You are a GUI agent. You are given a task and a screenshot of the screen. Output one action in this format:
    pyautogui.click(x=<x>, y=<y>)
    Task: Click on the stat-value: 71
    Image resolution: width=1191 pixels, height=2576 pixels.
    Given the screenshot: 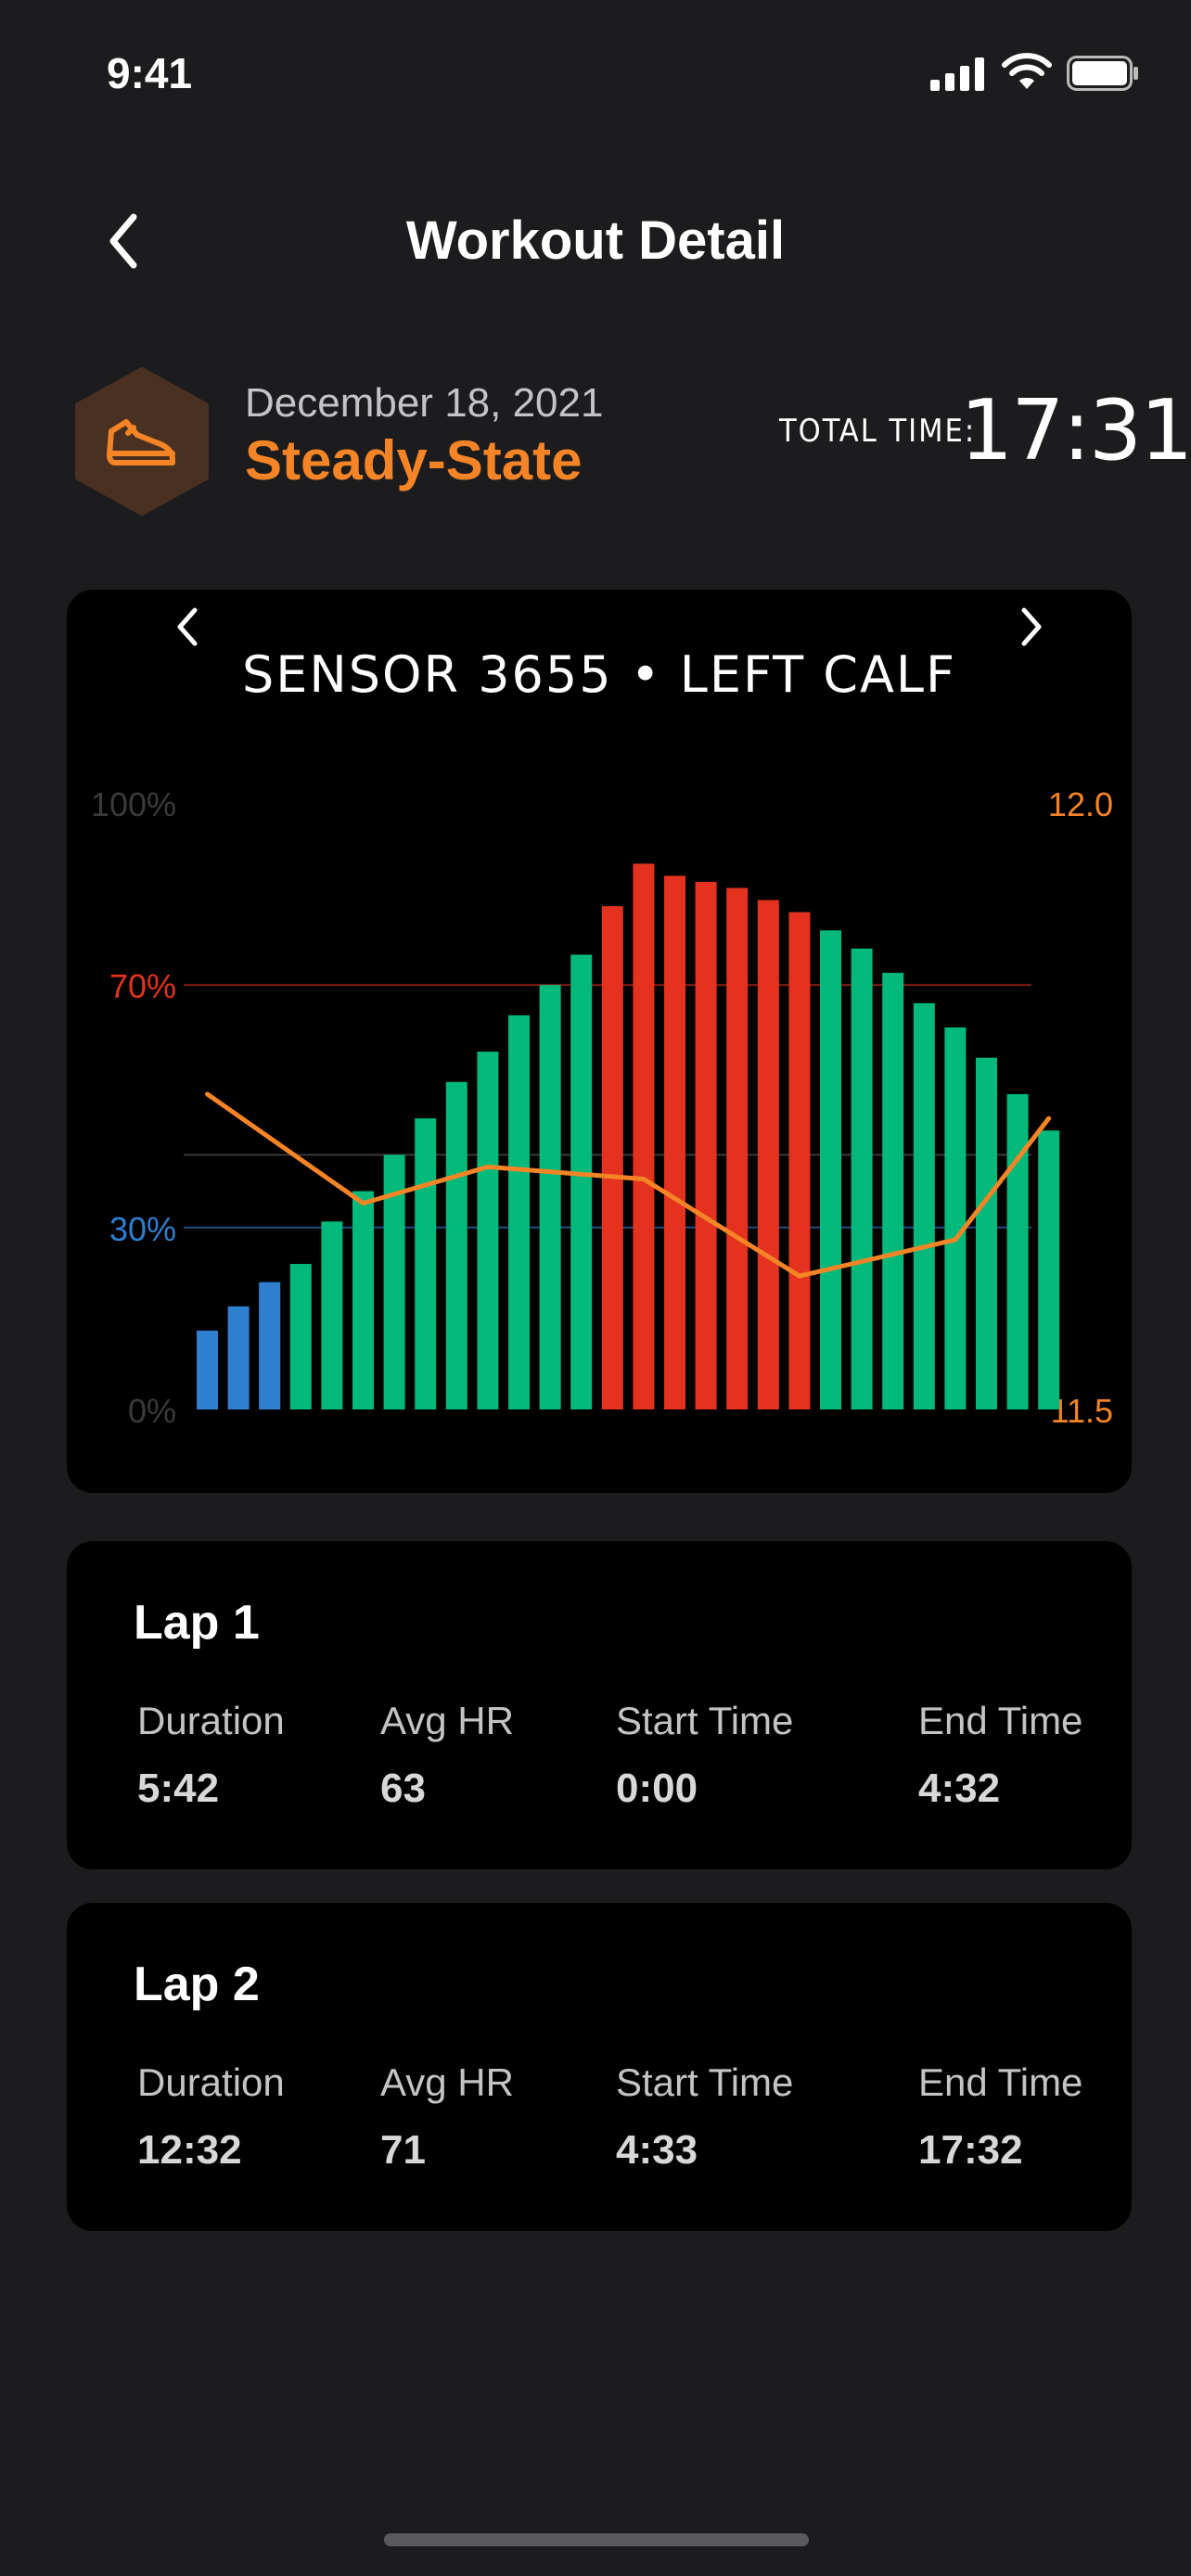 What is the action you would take?
    pyautogui.click(x=403, y=2150)
    